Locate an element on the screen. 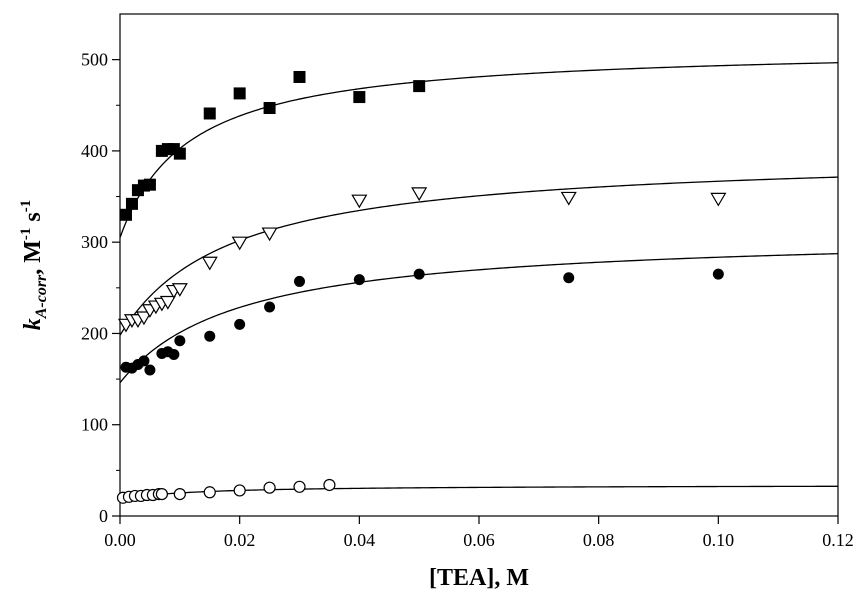 The height and width of the screenshot is (606, 864). y-axis-unit-exp2: -1 is located at coordinates (26, 206).